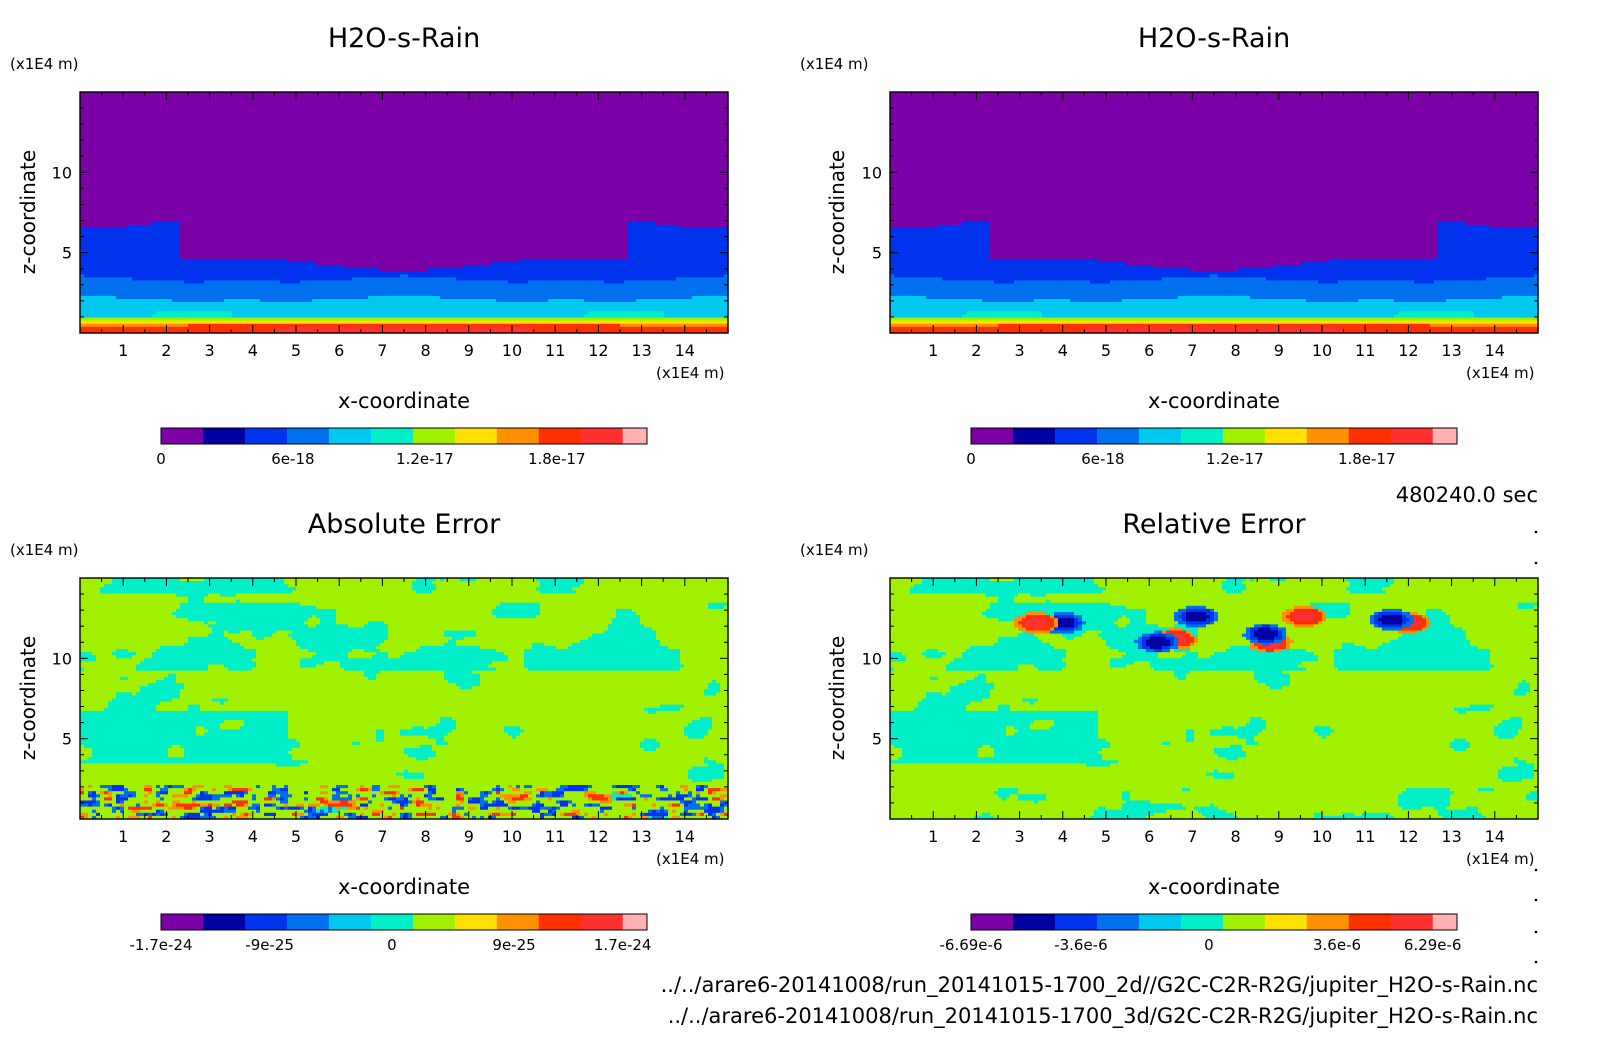 This screenshot has width=1604, height=1054. Describe the element at coordinates (1467, 495) in the screenshot. I see `time-label: 480240.0 sec` at that location.